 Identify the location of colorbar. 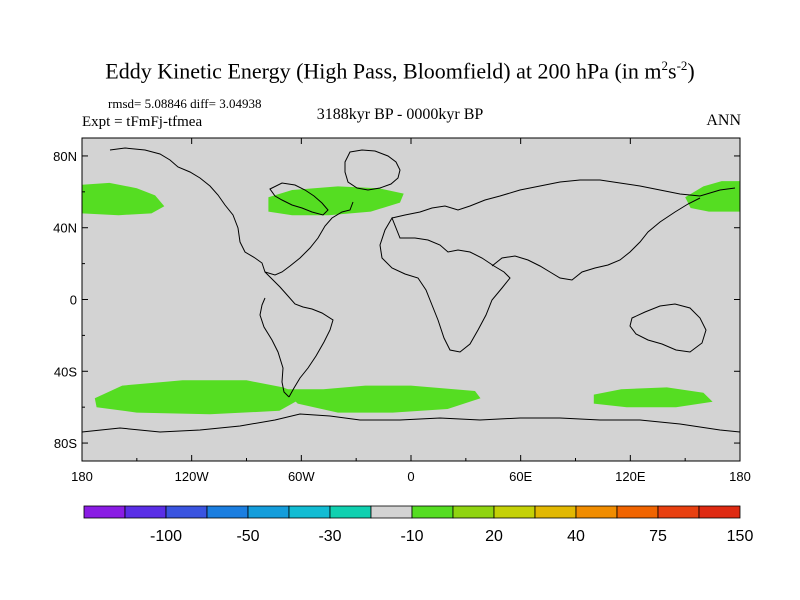
(412, 512).